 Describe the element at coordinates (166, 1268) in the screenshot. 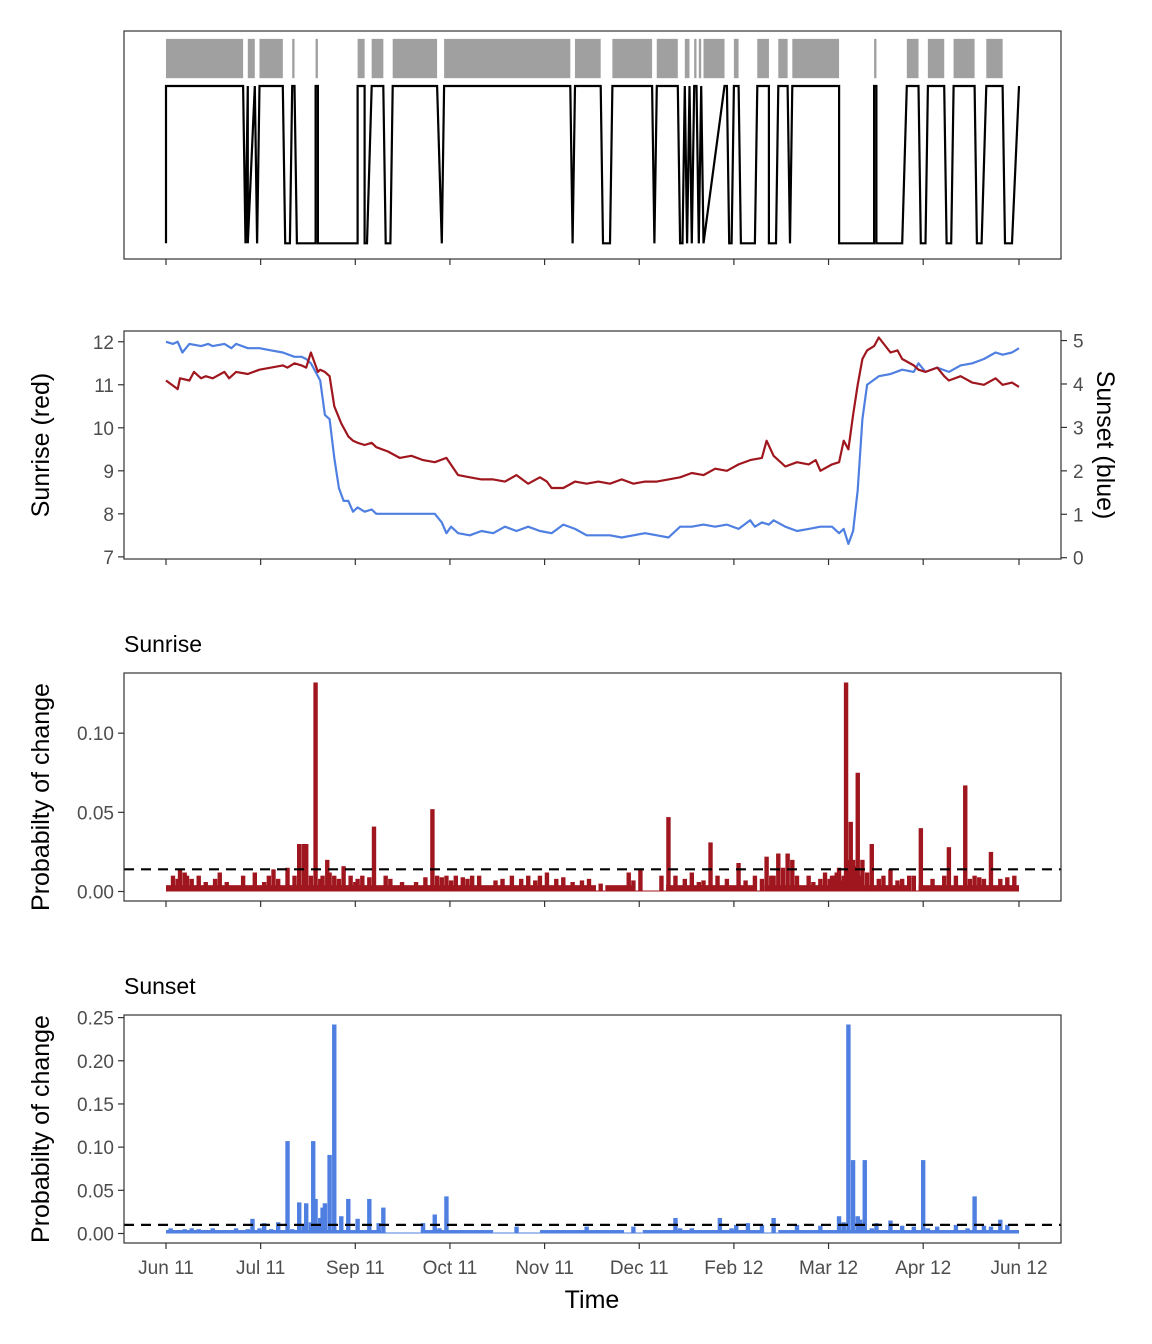

I see `x-tick-label: Jun 11` at that location.